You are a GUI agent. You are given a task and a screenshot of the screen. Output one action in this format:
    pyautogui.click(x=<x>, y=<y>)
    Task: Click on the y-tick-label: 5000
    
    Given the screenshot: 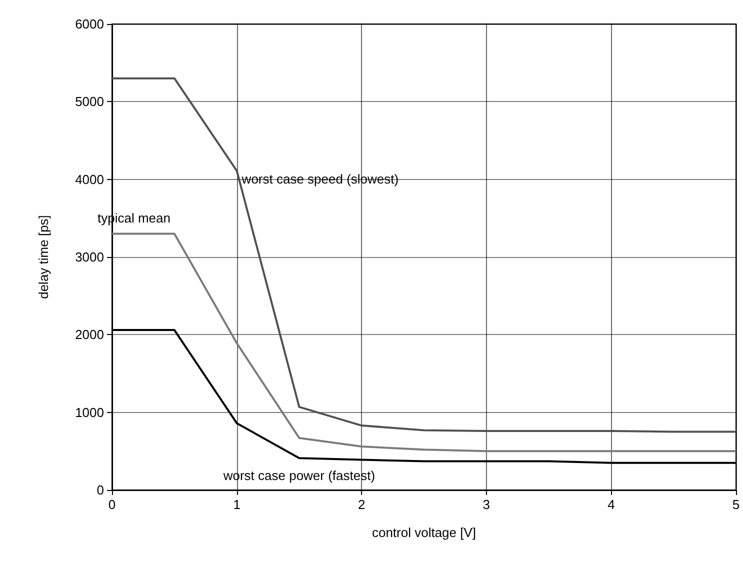 What is the action you would take?
    pyautogui.click(x=89, y=102)
    